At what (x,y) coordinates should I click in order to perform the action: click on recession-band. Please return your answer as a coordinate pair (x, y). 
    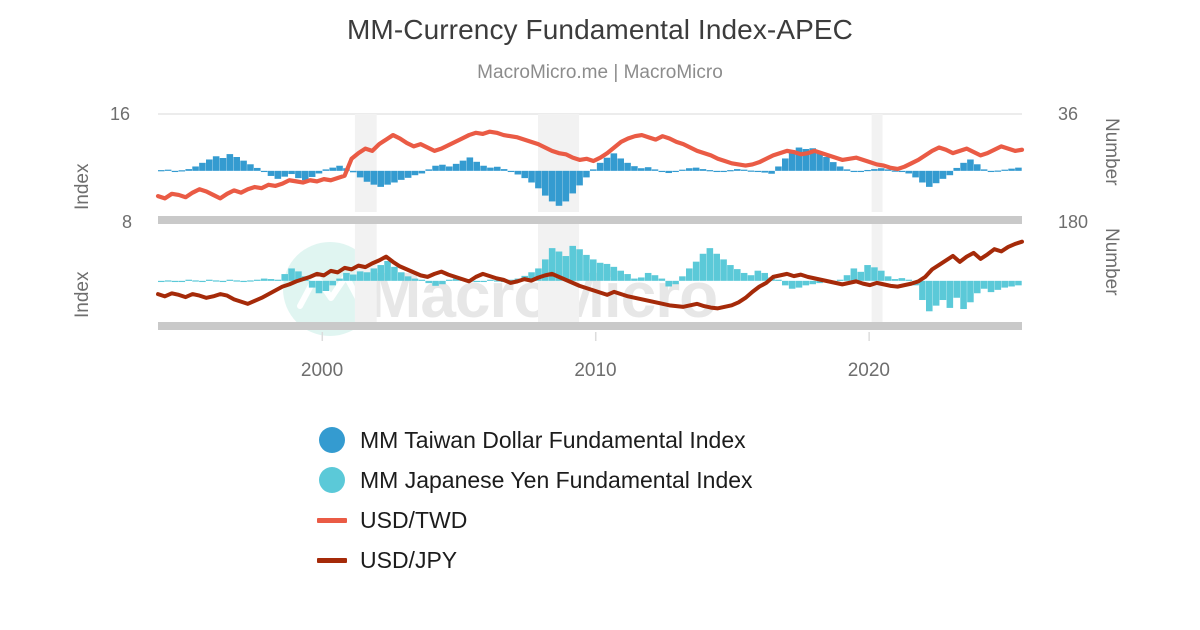
    Looking at the image, I should click on (365, 163).